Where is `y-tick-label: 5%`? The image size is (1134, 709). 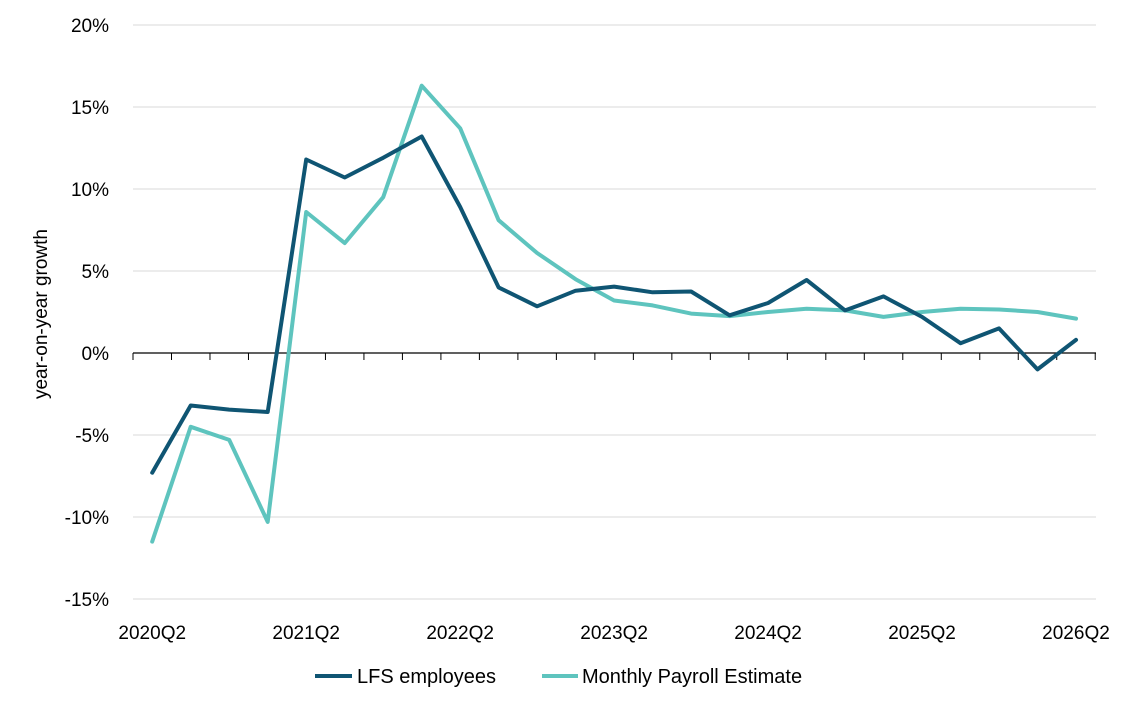
y-tick-label: 5% is located at coordinates (96, 272).